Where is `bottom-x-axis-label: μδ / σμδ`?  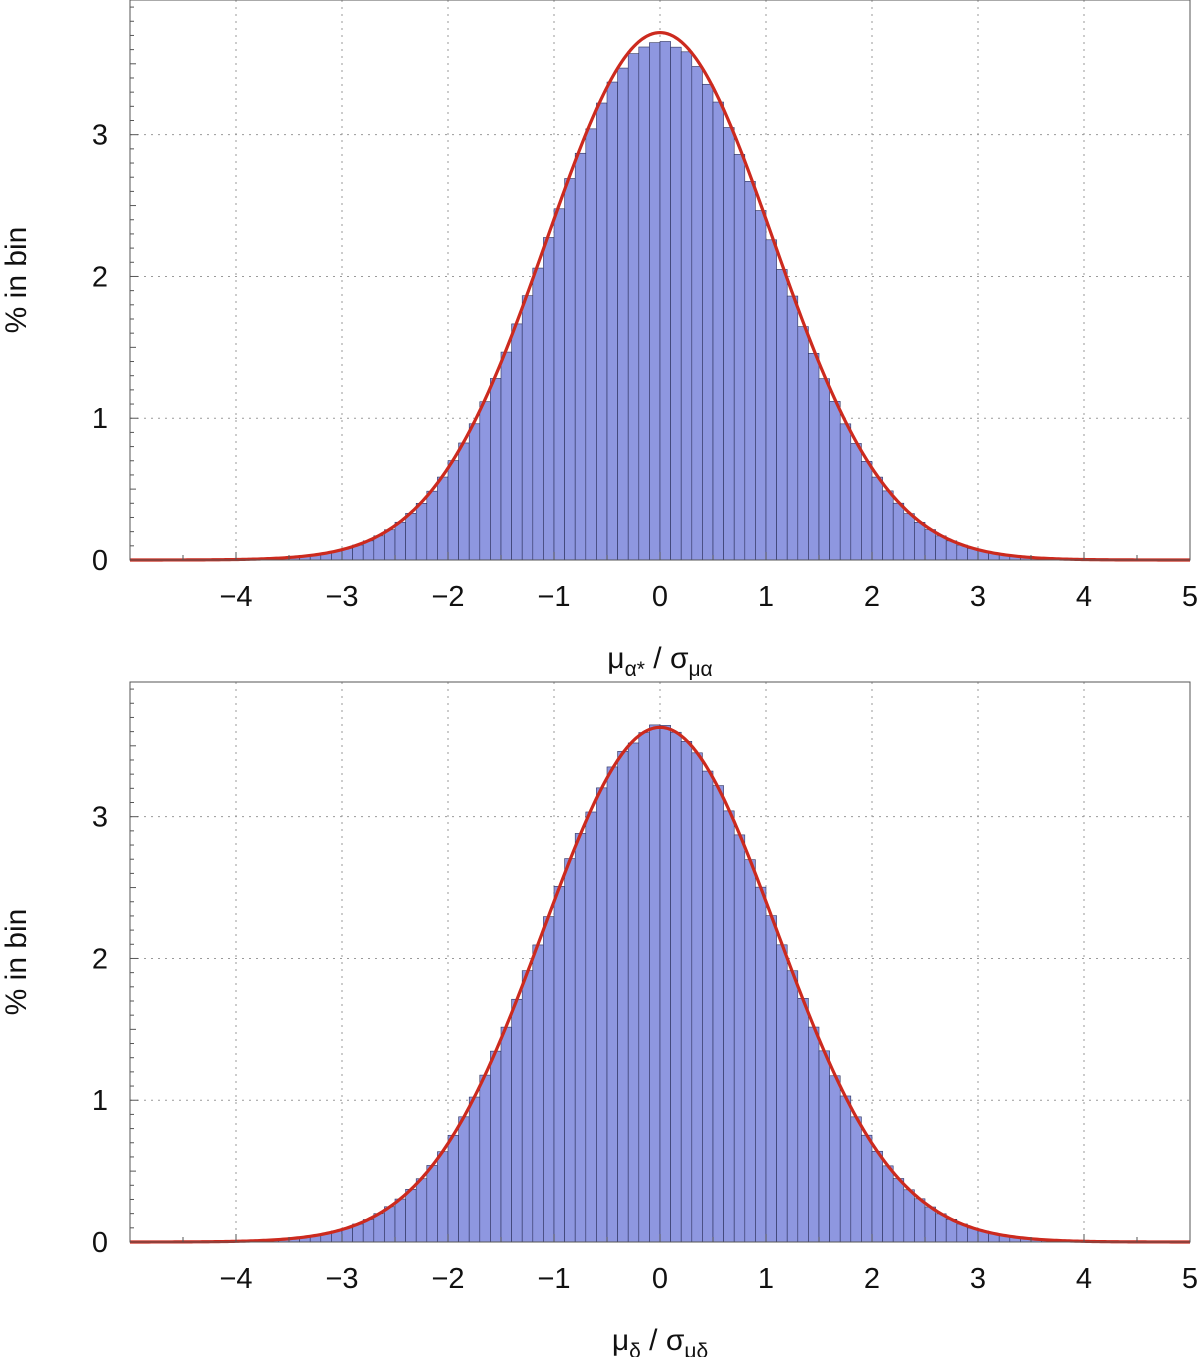 bottom-x-axis-label: μδ / σμδ is located at coordinates (660, 1340).